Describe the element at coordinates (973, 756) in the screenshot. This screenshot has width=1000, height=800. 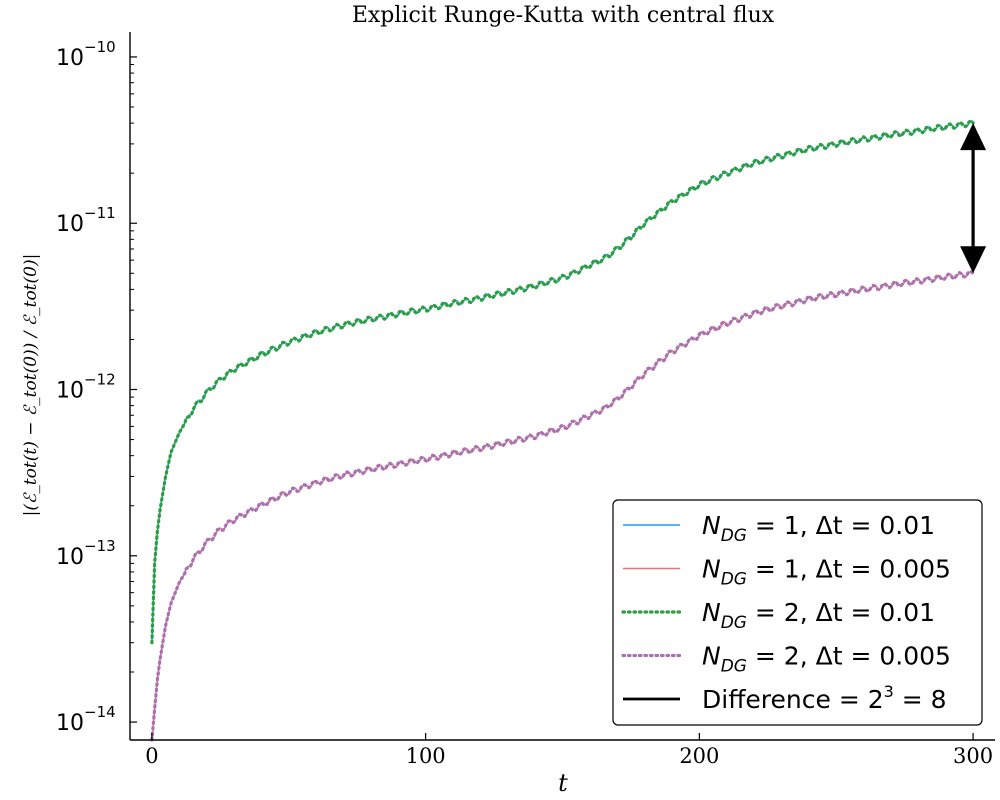
I see `x-tick-label: 300` at that location.